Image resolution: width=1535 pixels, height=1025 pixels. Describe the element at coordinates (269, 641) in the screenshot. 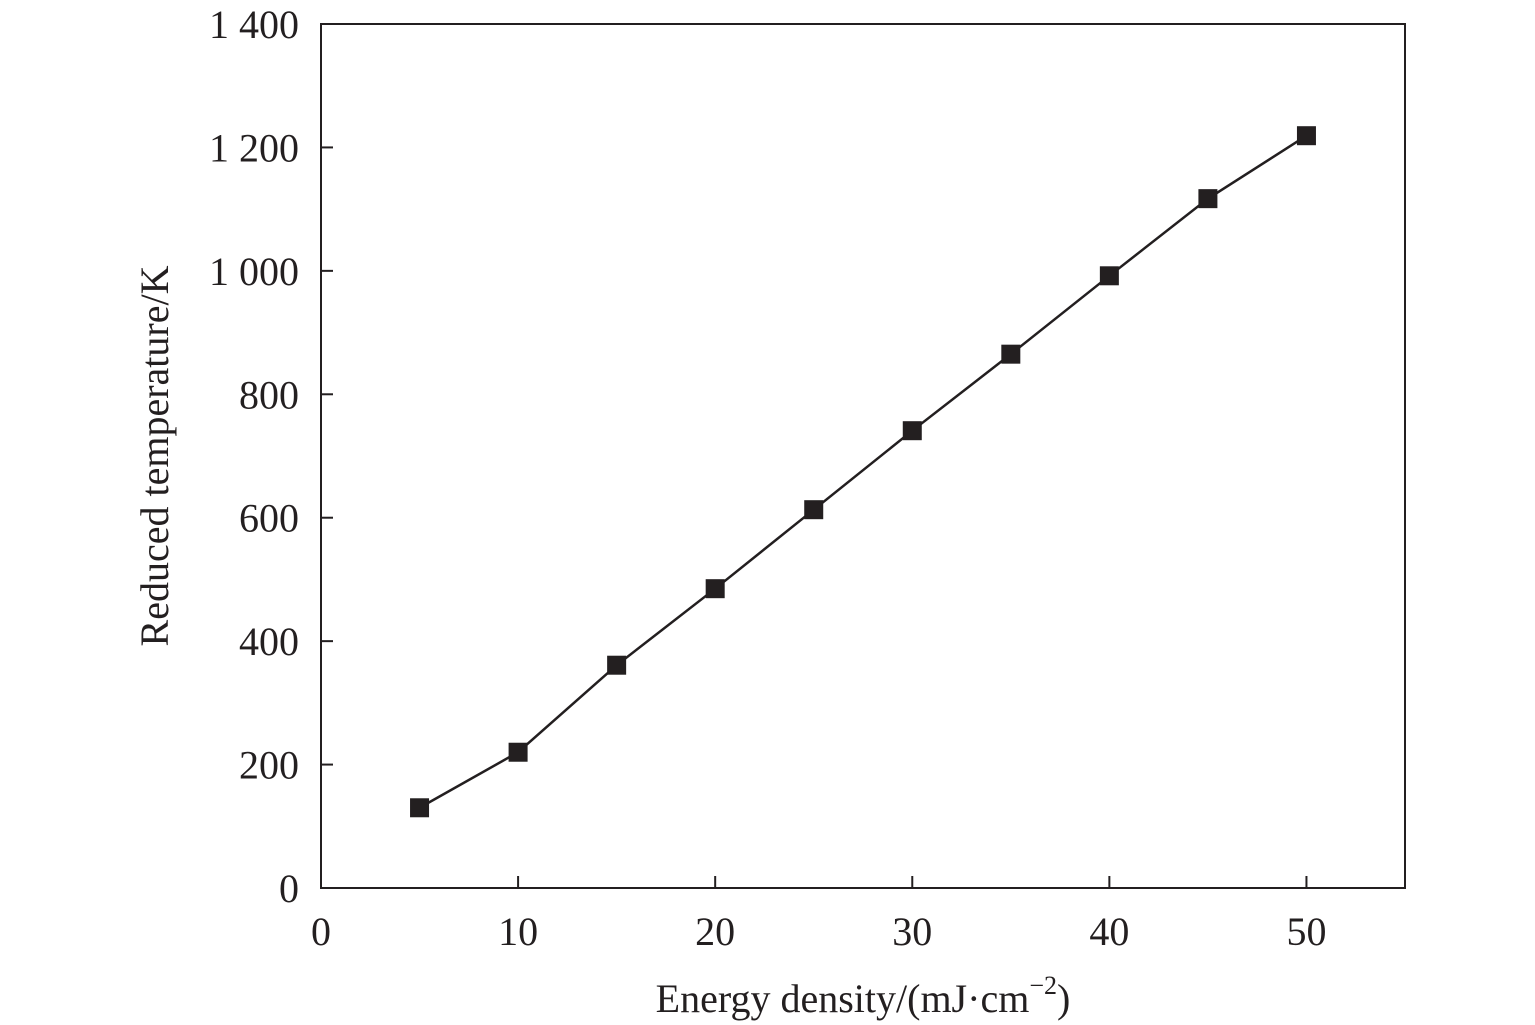

I see `y-tick-label: 400` at that location.